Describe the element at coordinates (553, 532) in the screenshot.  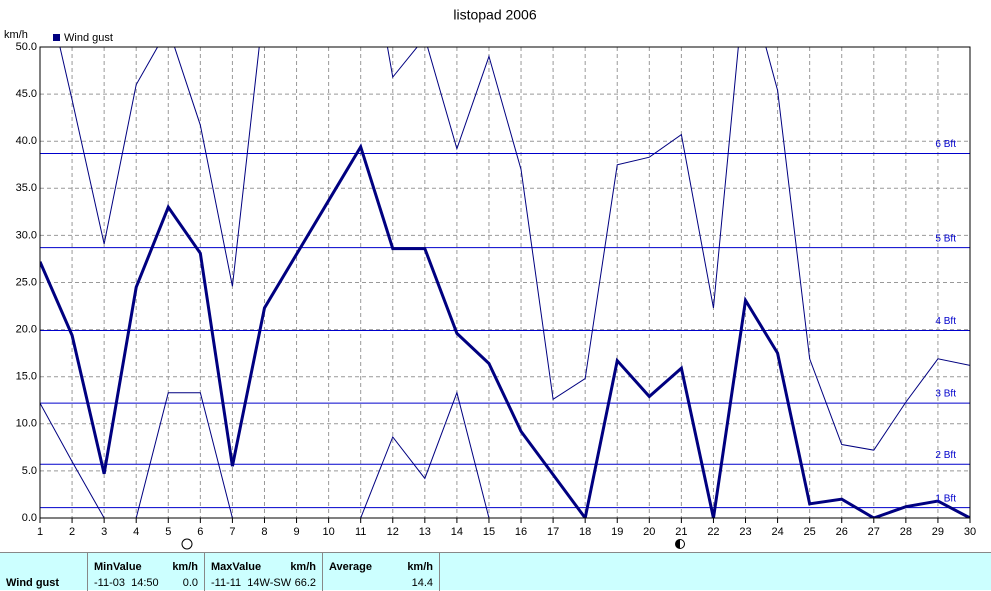
I see `x-tick-label: 17` at that location.